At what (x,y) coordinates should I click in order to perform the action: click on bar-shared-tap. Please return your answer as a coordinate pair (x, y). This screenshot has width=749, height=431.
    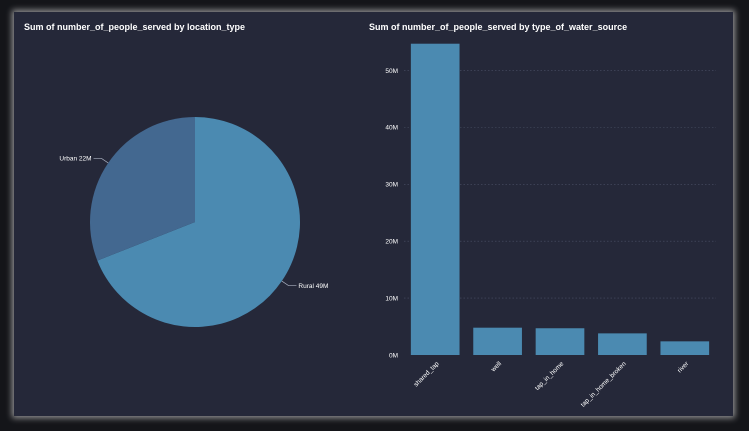
    Looking at the image, I should click on (435, 199).